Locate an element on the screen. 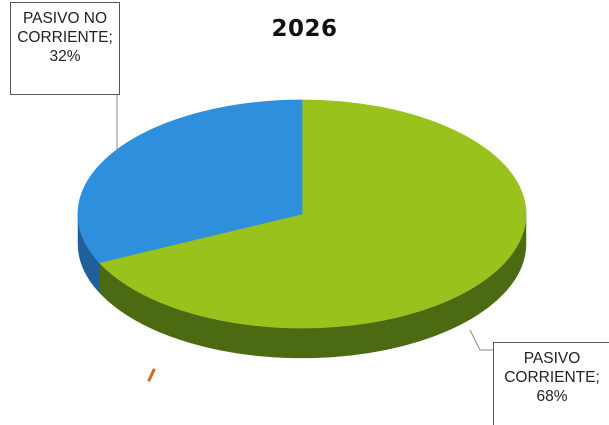 This screenshot has height=425, width=609. data-label-current-line-3: 68% is located at coordinates (552, 396).